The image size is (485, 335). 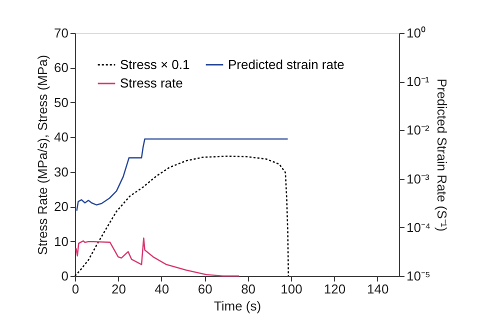 What do you see at coordinates (418, 178) in the screenshot?
I see `y2-tick-label: 10⁻³` at bounding box center [418, 178].